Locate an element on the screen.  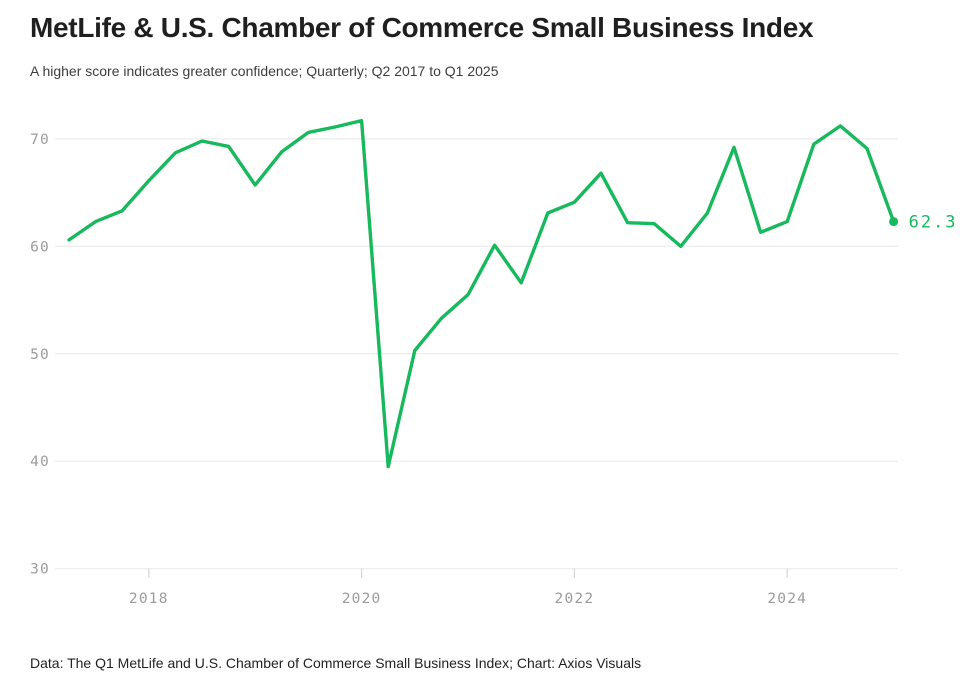
x-axis-tick-label: 2018 is located at coordinates (149, 599).